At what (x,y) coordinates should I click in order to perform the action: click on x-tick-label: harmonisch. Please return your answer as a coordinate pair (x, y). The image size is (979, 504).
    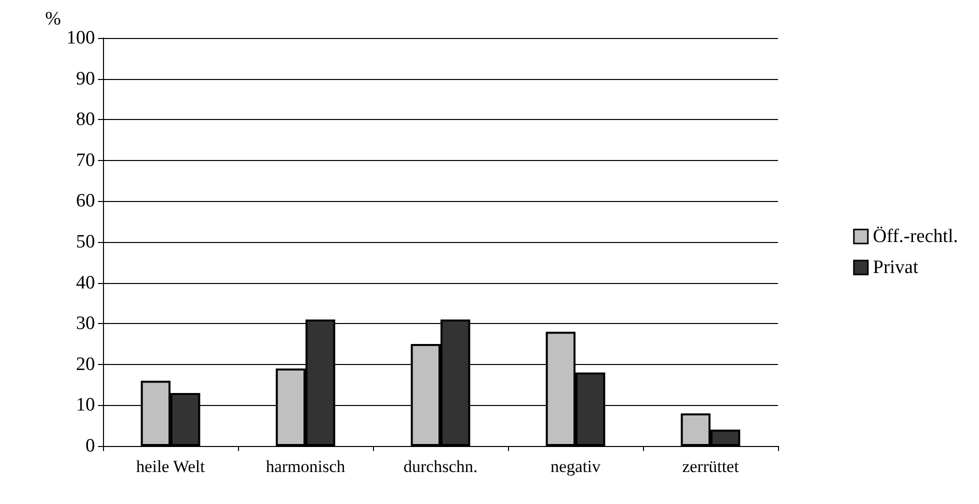
    Looking at the image, I should click on (306, 466).